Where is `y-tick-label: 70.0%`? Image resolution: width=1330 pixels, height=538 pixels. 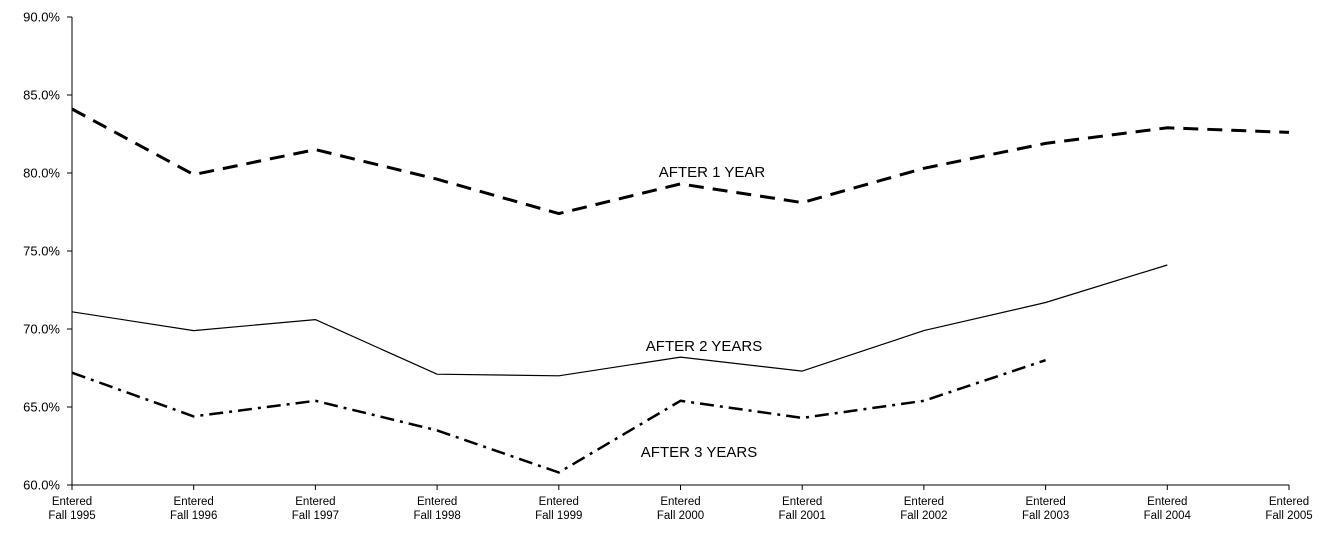 y-tick-label: 70.0% is located at coordinates (41, 329).